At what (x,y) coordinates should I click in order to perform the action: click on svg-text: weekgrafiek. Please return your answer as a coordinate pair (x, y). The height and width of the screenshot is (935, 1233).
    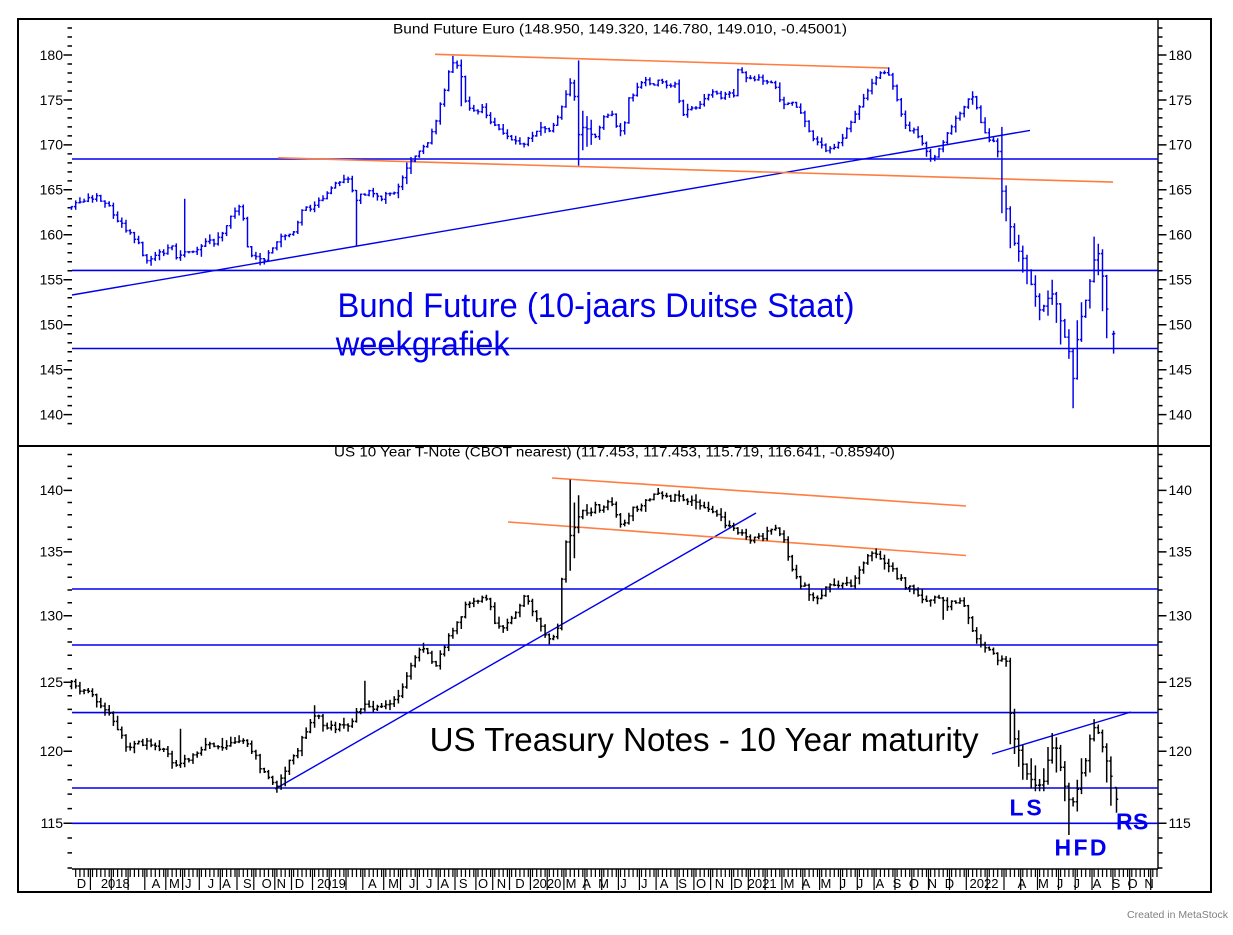
    Looking at the image, I should click on (423, 345).